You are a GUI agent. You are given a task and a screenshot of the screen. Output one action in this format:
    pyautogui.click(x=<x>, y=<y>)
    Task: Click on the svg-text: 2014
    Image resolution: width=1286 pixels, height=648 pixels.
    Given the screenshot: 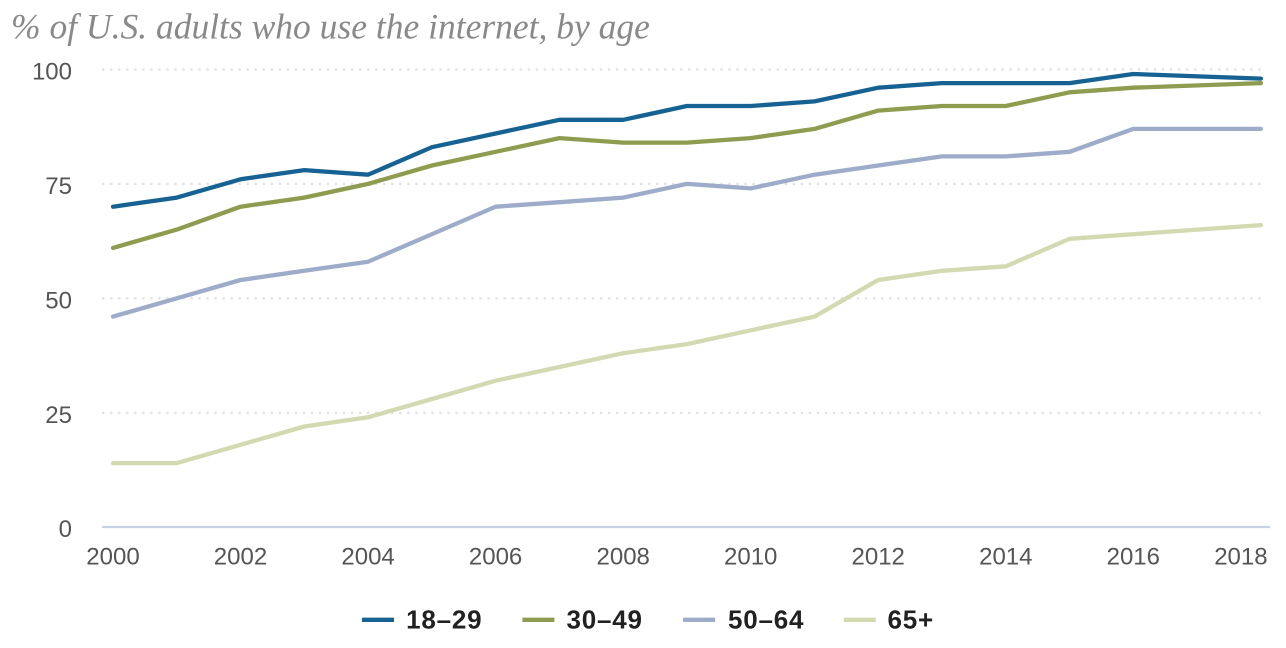 What is the action you would take?
    pyautogui.click(x=1005, y=557)
    